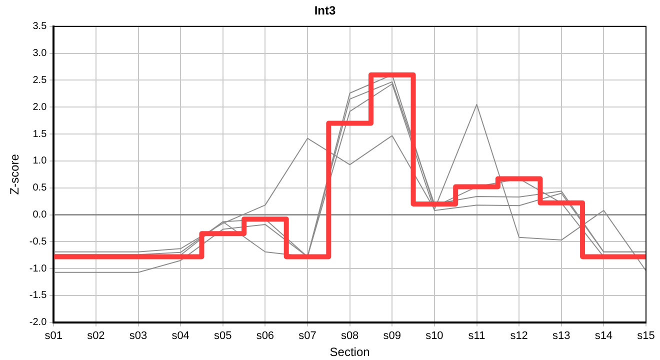 Image resolution: width=660 pixels, height=360 pixels. What do you see at coordinates (646, 336) in the screenshot?
I see `x-tick-label: s15` at bounding box center [646, 336].